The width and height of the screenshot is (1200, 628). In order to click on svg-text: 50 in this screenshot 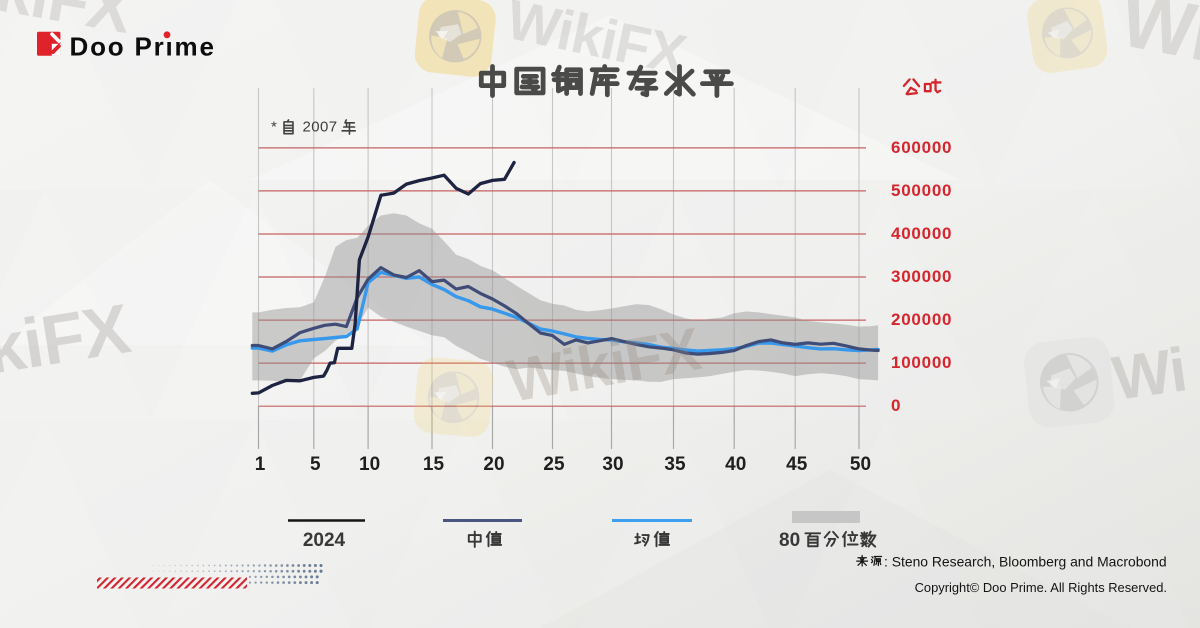, I will do `click(860, 464)`.